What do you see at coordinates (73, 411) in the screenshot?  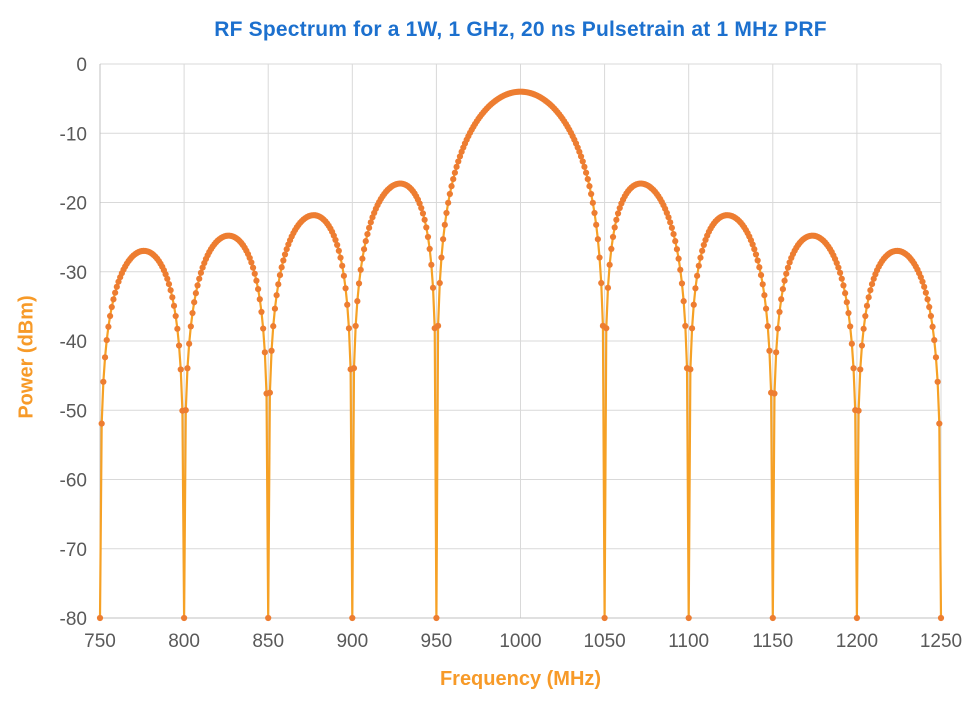 I see `y-tick-label: -50` at bounding box center [73, 411].